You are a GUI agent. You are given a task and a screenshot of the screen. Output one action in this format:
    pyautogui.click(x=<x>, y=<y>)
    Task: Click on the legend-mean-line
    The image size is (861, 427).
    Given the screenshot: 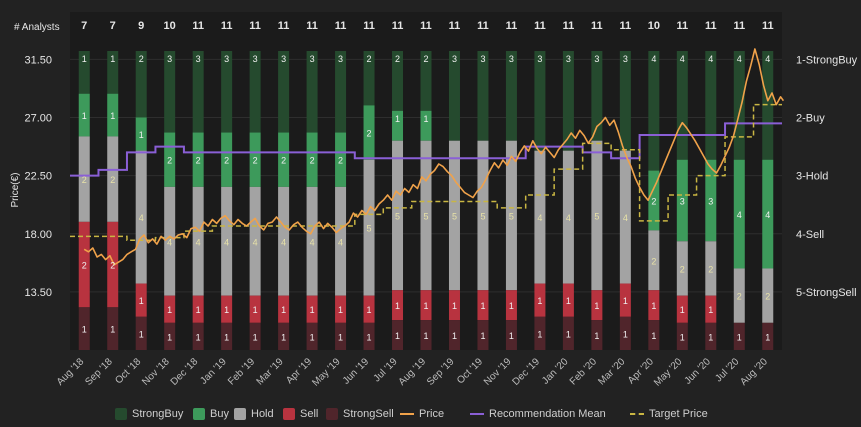 What is the action you would take?
    pyautogui.click(x=477, y=414)
    